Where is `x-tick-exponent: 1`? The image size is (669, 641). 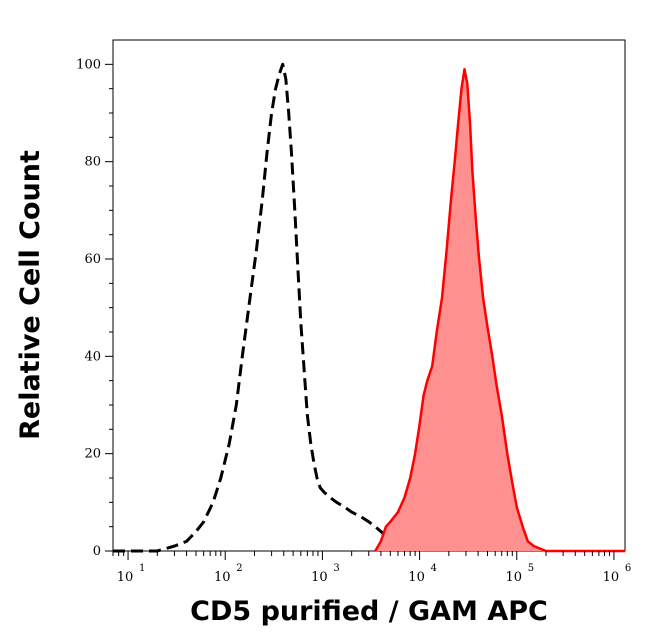
x-tick-exponent: 1 is located at coordinates (142, 568).